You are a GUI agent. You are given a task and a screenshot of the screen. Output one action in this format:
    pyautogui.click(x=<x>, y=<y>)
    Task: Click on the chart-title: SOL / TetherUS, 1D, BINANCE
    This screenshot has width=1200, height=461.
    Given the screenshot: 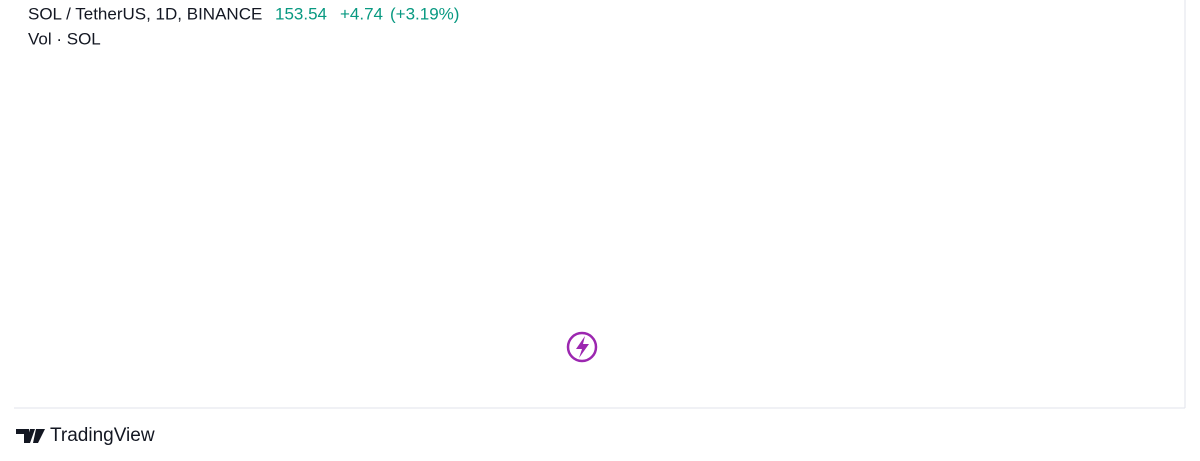 What is the action you would take?
    pyautogui.click(x=145, y=13)
    